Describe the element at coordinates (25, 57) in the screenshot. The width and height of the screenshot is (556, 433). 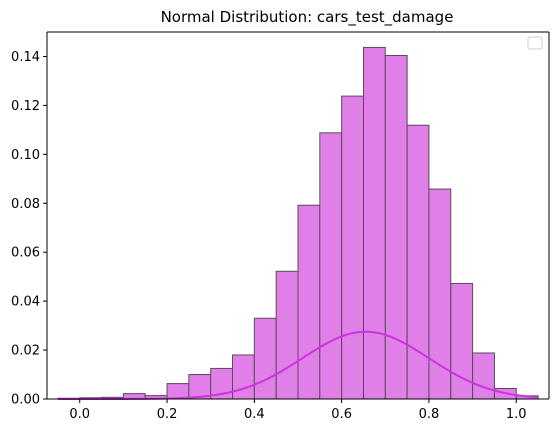
I see `y-tick-label: 0.14` at that location.